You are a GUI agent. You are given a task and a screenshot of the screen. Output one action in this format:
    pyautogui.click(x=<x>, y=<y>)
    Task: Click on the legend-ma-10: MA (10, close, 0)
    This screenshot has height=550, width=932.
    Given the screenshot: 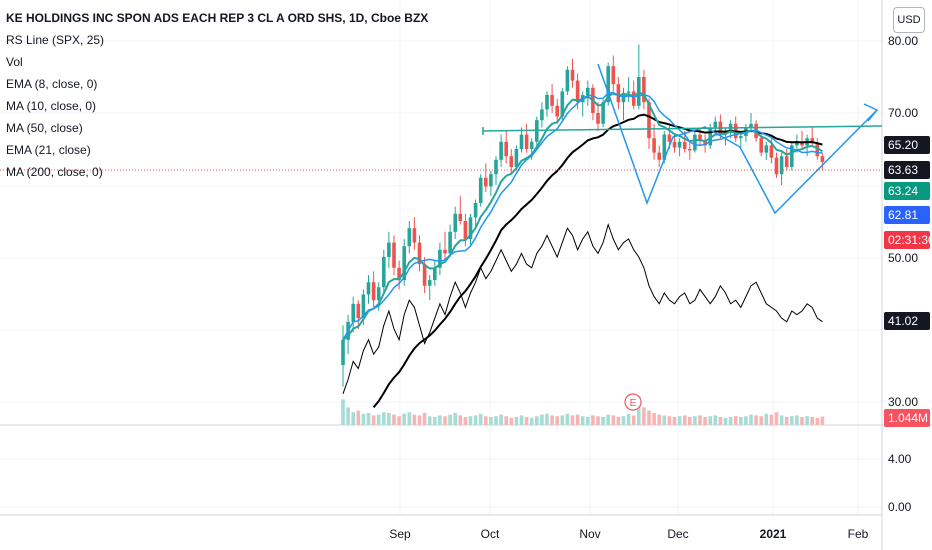 What is the action you would take?
    pyautogui.click(x=51, y=106)
    